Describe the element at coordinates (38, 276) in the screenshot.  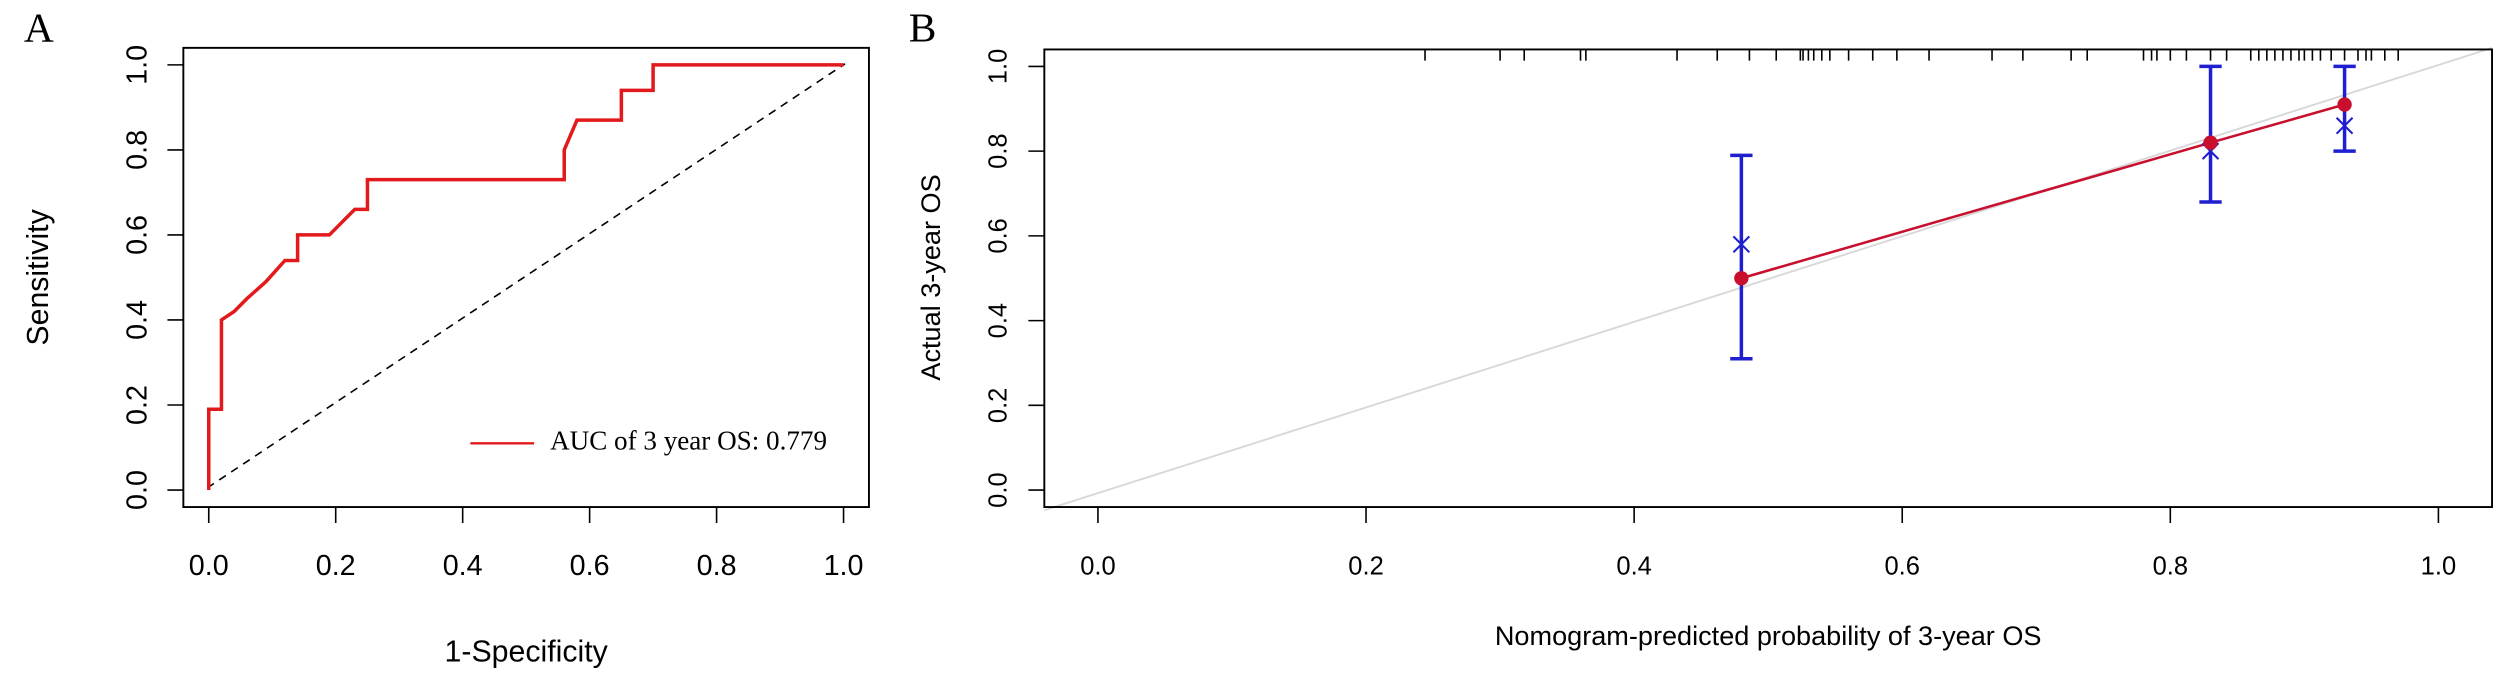
I see `y-axis-title: Sensitivity` at that location.